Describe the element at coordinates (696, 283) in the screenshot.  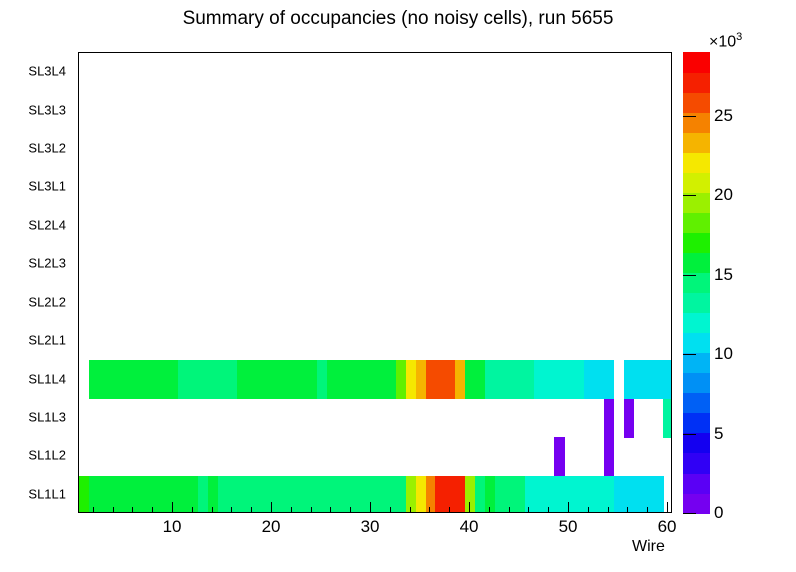
I see `color-palette` at that location.